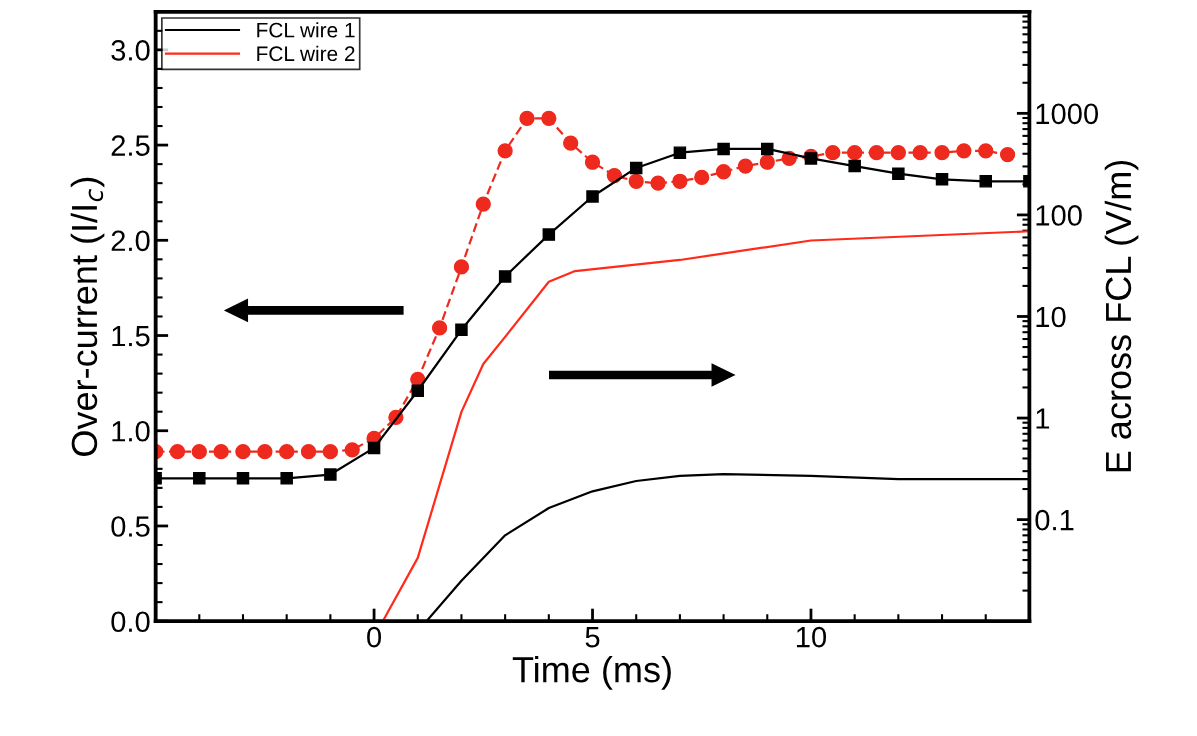 Image resolution: width=1197 pixels, height=736 pixels. What do you see at coordinates (1051, 317) in the screenshot?
I see `y2-tick-label: 10` at bounding box center [1051, 317].